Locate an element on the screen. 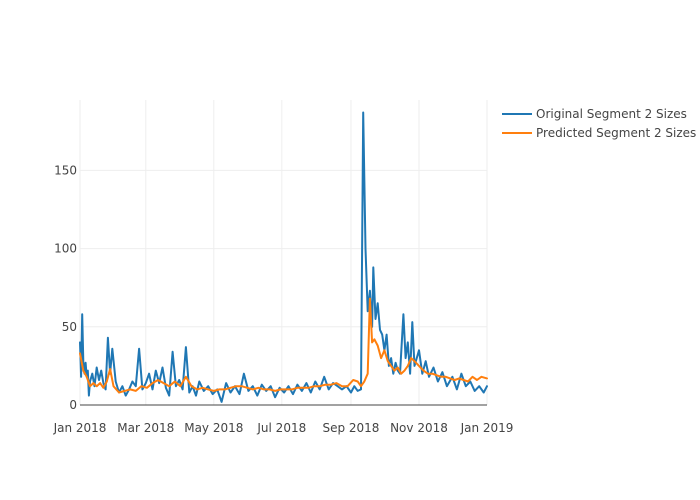 The height and width of the screenshot is (500, 700). legend-label: Original Segment 2 Sizes is located at coordinates (611, 114).